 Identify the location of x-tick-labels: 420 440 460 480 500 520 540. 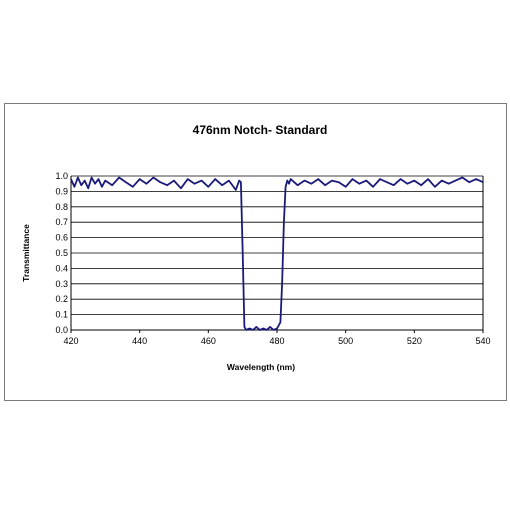
(276, 341).